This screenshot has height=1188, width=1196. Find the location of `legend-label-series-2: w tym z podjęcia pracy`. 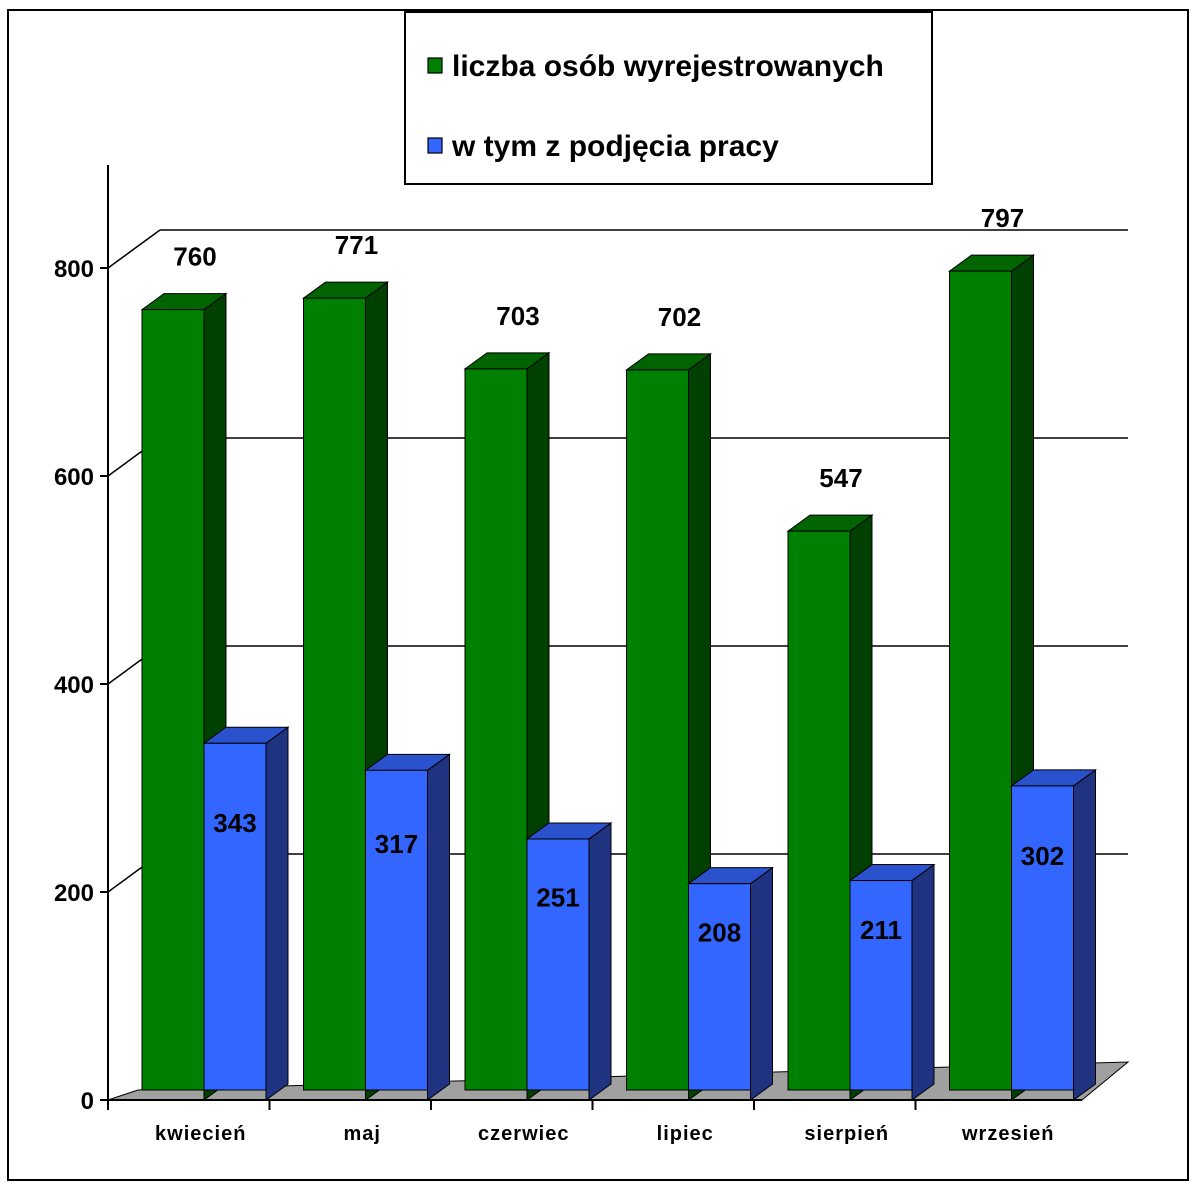

legend-label-series-2: w tym z podjęcia pracy is located at coordinates (615, 146).